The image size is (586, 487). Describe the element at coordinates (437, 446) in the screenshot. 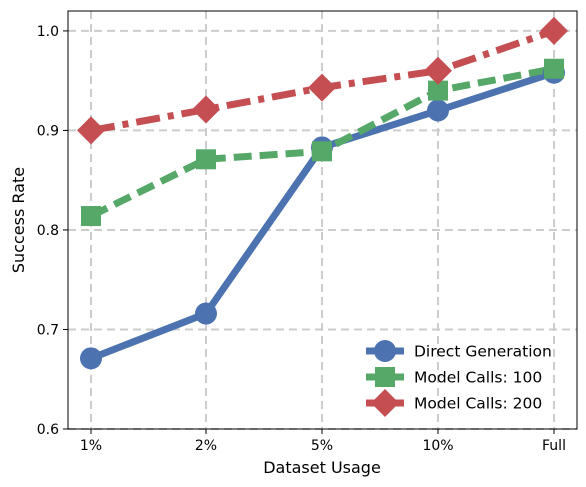

I see `x-tick-label: 10%` at that location.